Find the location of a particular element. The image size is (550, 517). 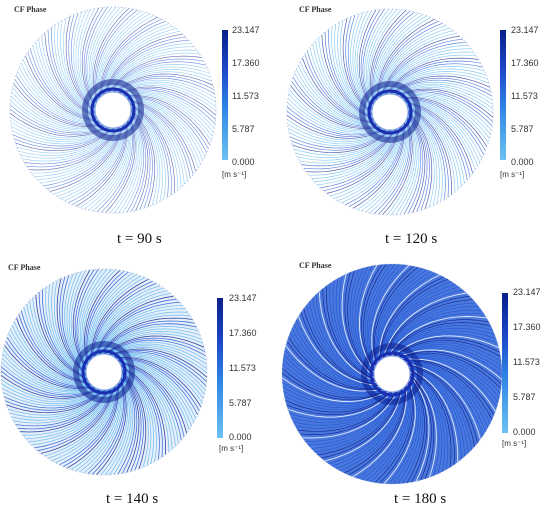

time-caption: t = 140 s is located at coordinates (132, 499).